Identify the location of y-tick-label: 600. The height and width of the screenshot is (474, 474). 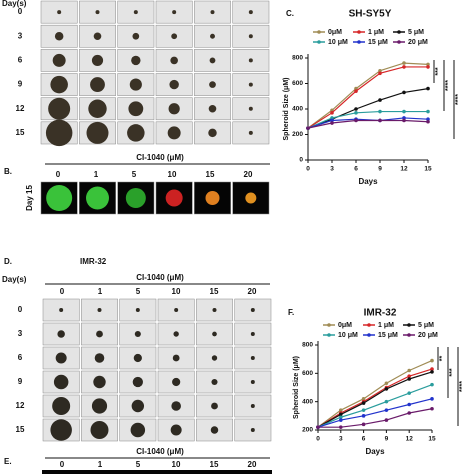
(307, 373).